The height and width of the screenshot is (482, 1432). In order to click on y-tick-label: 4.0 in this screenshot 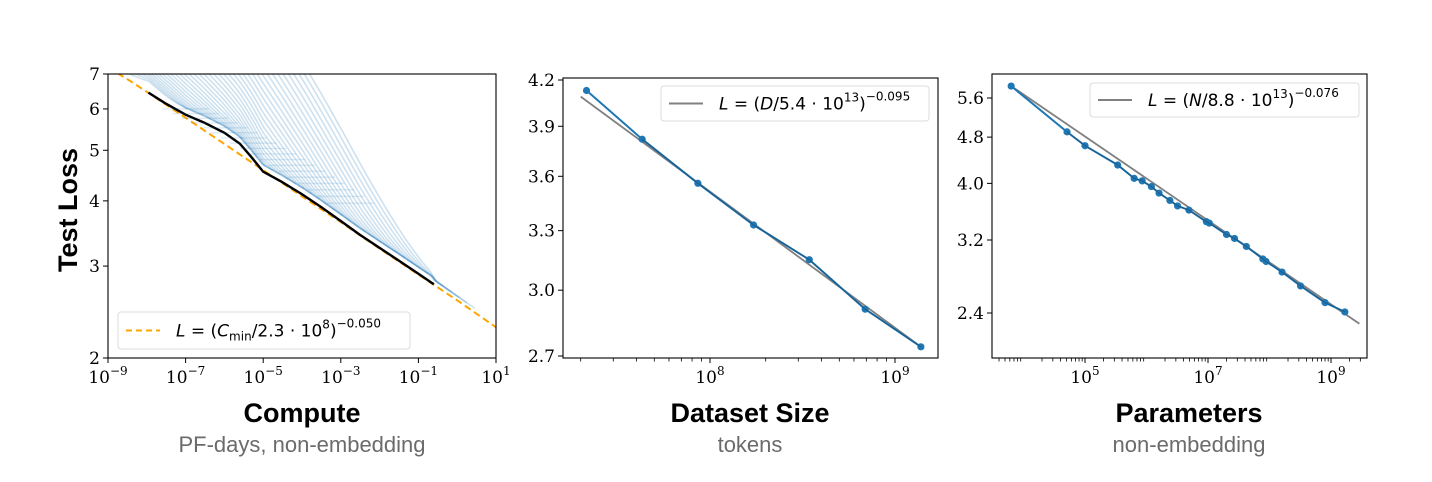, I will do `click(970, 184)`.